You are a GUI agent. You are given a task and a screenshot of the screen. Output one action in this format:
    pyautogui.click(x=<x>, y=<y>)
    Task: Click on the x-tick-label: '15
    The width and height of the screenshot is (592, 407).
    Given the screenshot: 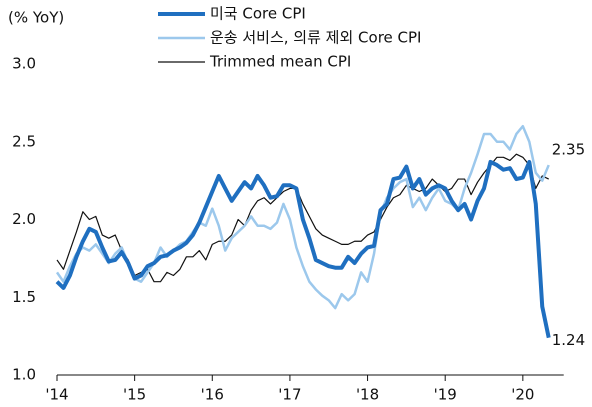 What is the action you would take?
    pyautogui.click(x=134, y=395)
    